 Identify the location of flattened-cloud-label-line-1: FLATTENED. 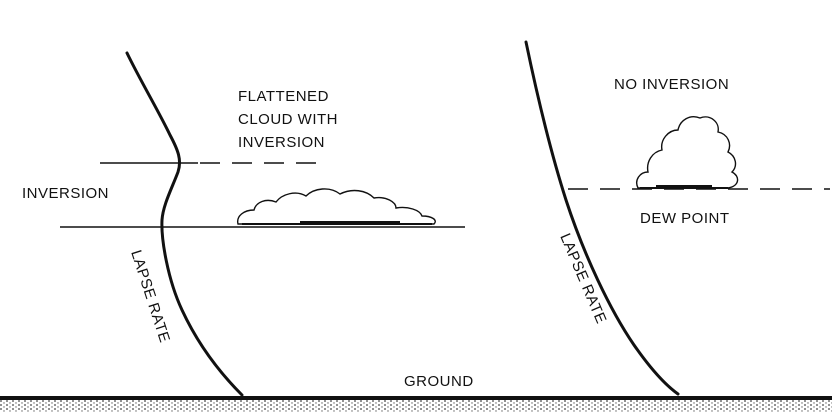
(283, 96).